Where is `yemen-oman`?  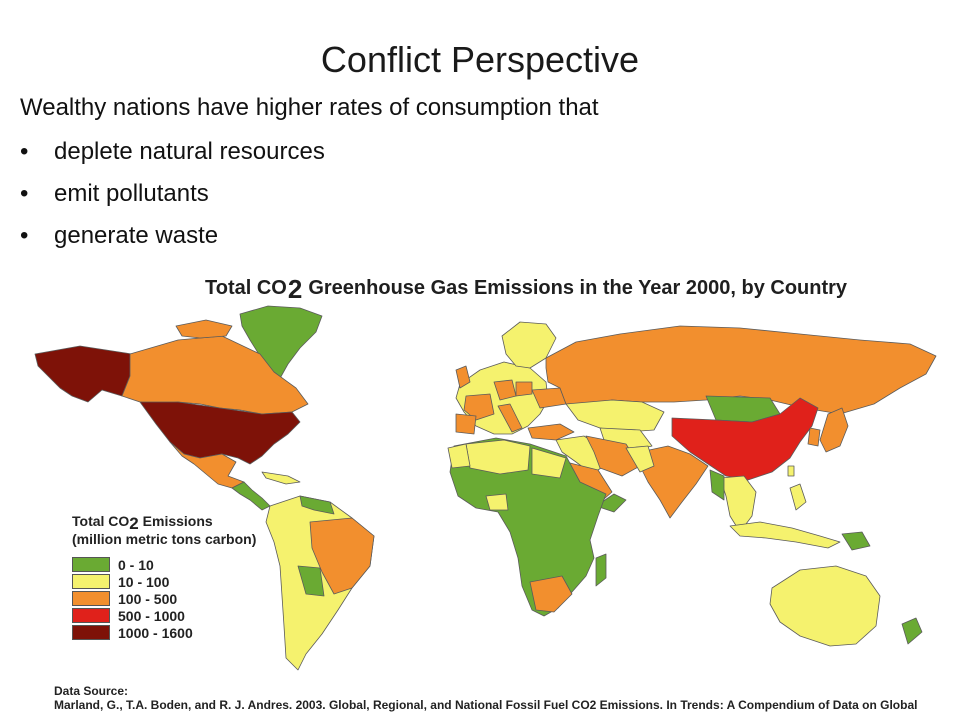 yemen-oman is located at coordinates (611, 503).